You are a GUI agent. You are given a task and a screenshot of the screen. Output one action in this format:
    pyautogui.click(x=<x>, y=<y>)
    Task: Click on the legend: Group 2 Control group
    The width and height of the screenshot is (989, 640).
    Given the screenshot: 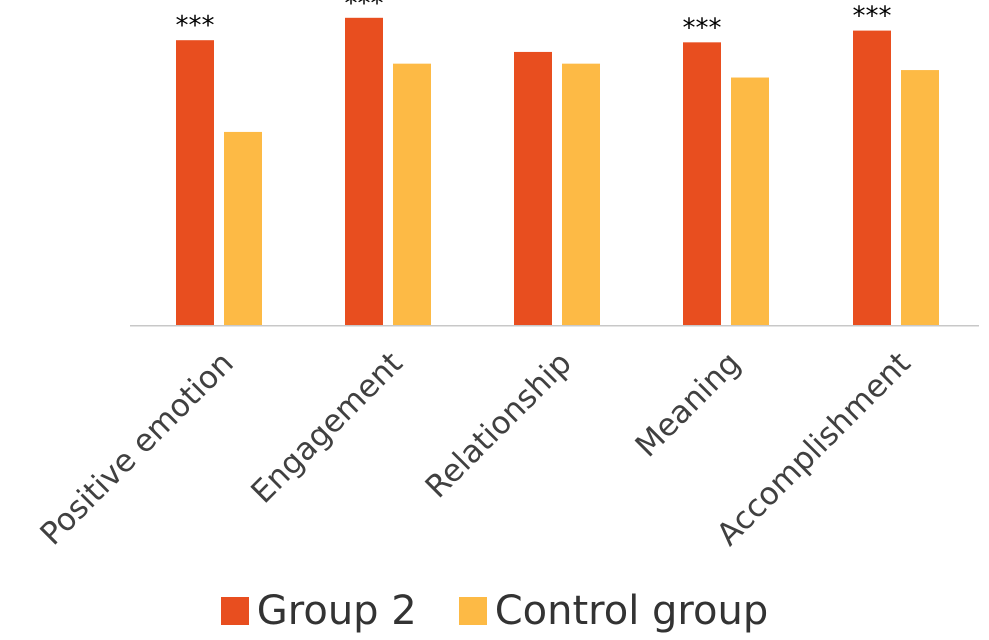 What is the action you would take?
    pyautogui.click(x=494, y=611)
    